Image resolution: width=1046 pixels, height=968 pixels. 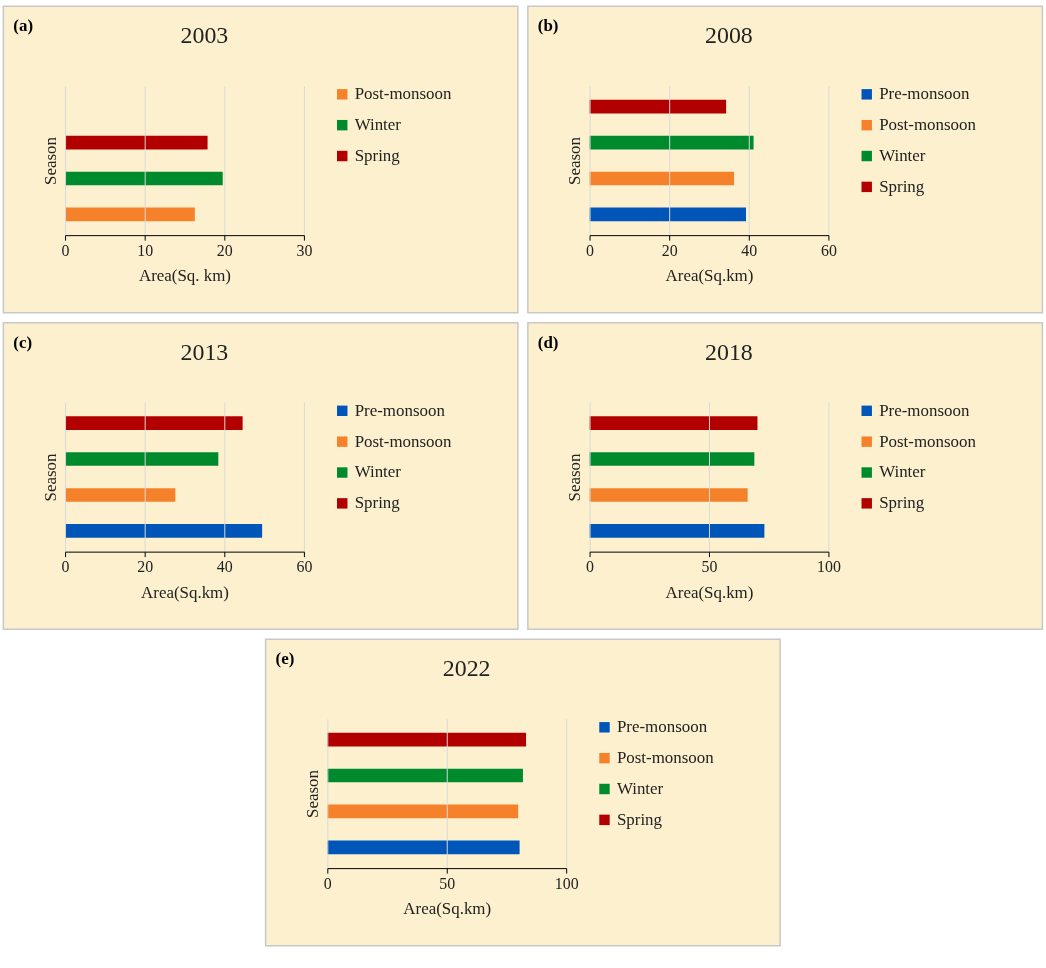 I want to click on x-tick-label: 10, so click(x=145, y=250).